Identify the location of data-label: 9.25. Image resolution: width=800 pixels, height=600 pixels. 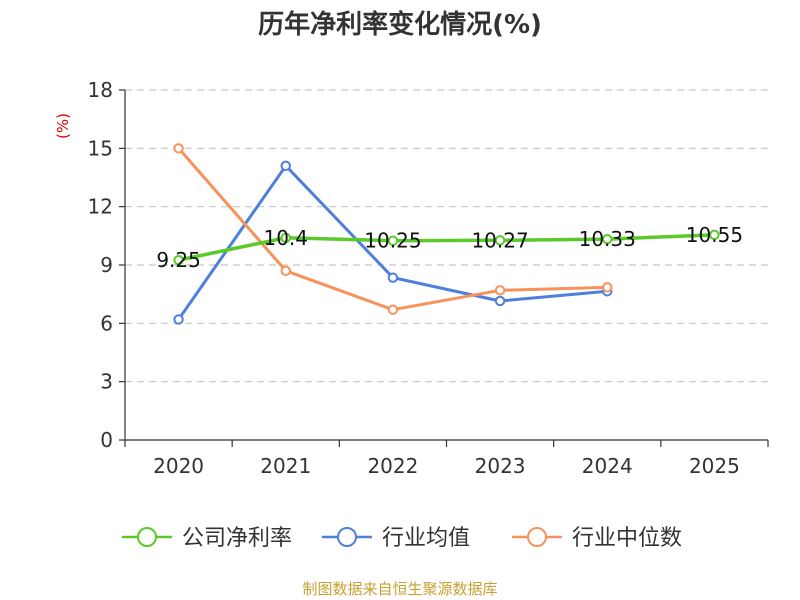
(178, 260).